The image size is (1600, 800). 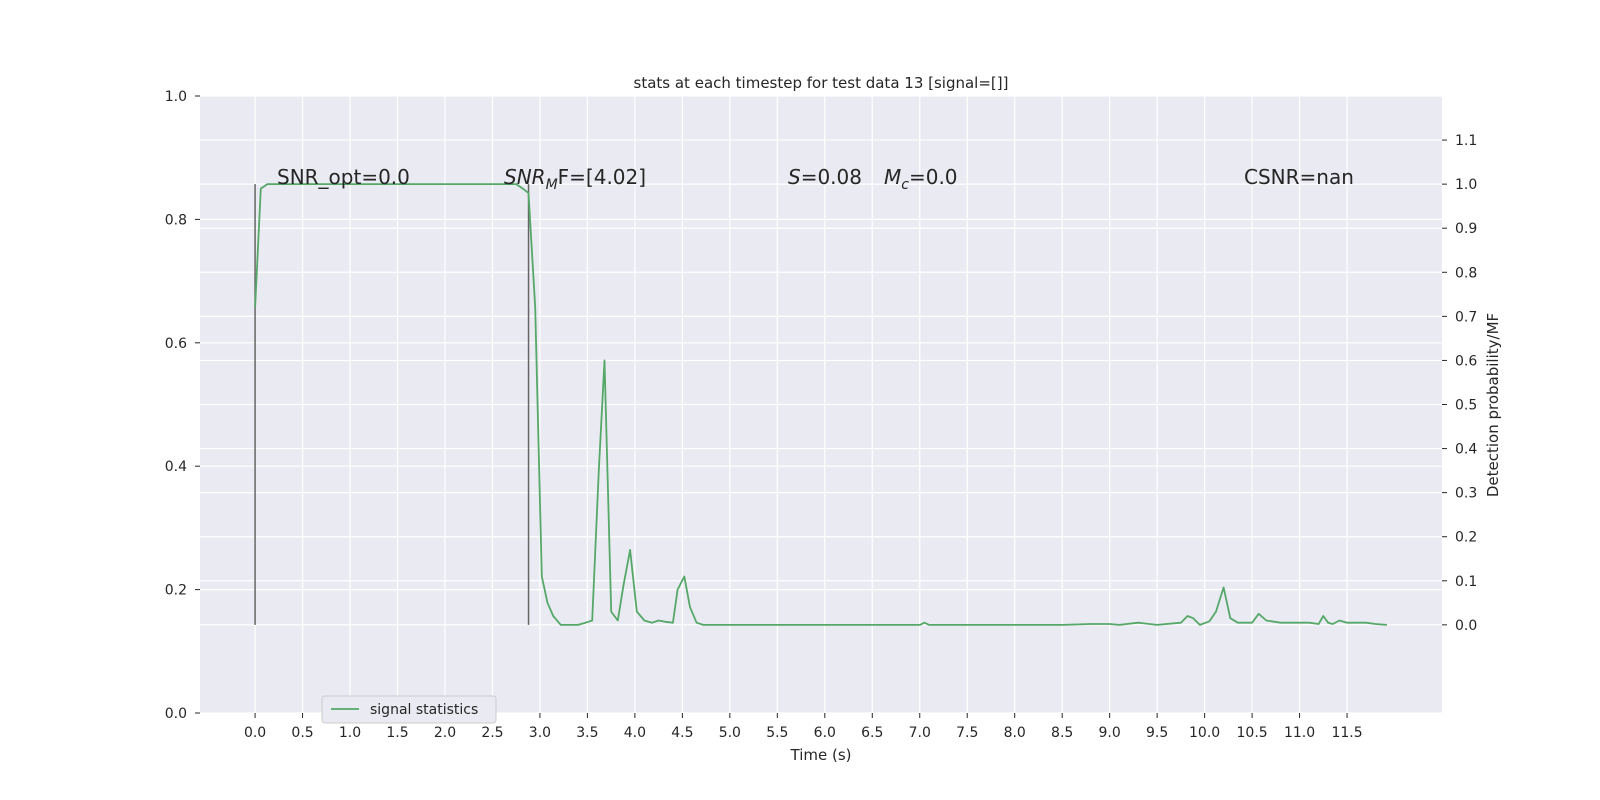 I want to click on x-tick-label: 11.0, so click(x=1299, y=733).